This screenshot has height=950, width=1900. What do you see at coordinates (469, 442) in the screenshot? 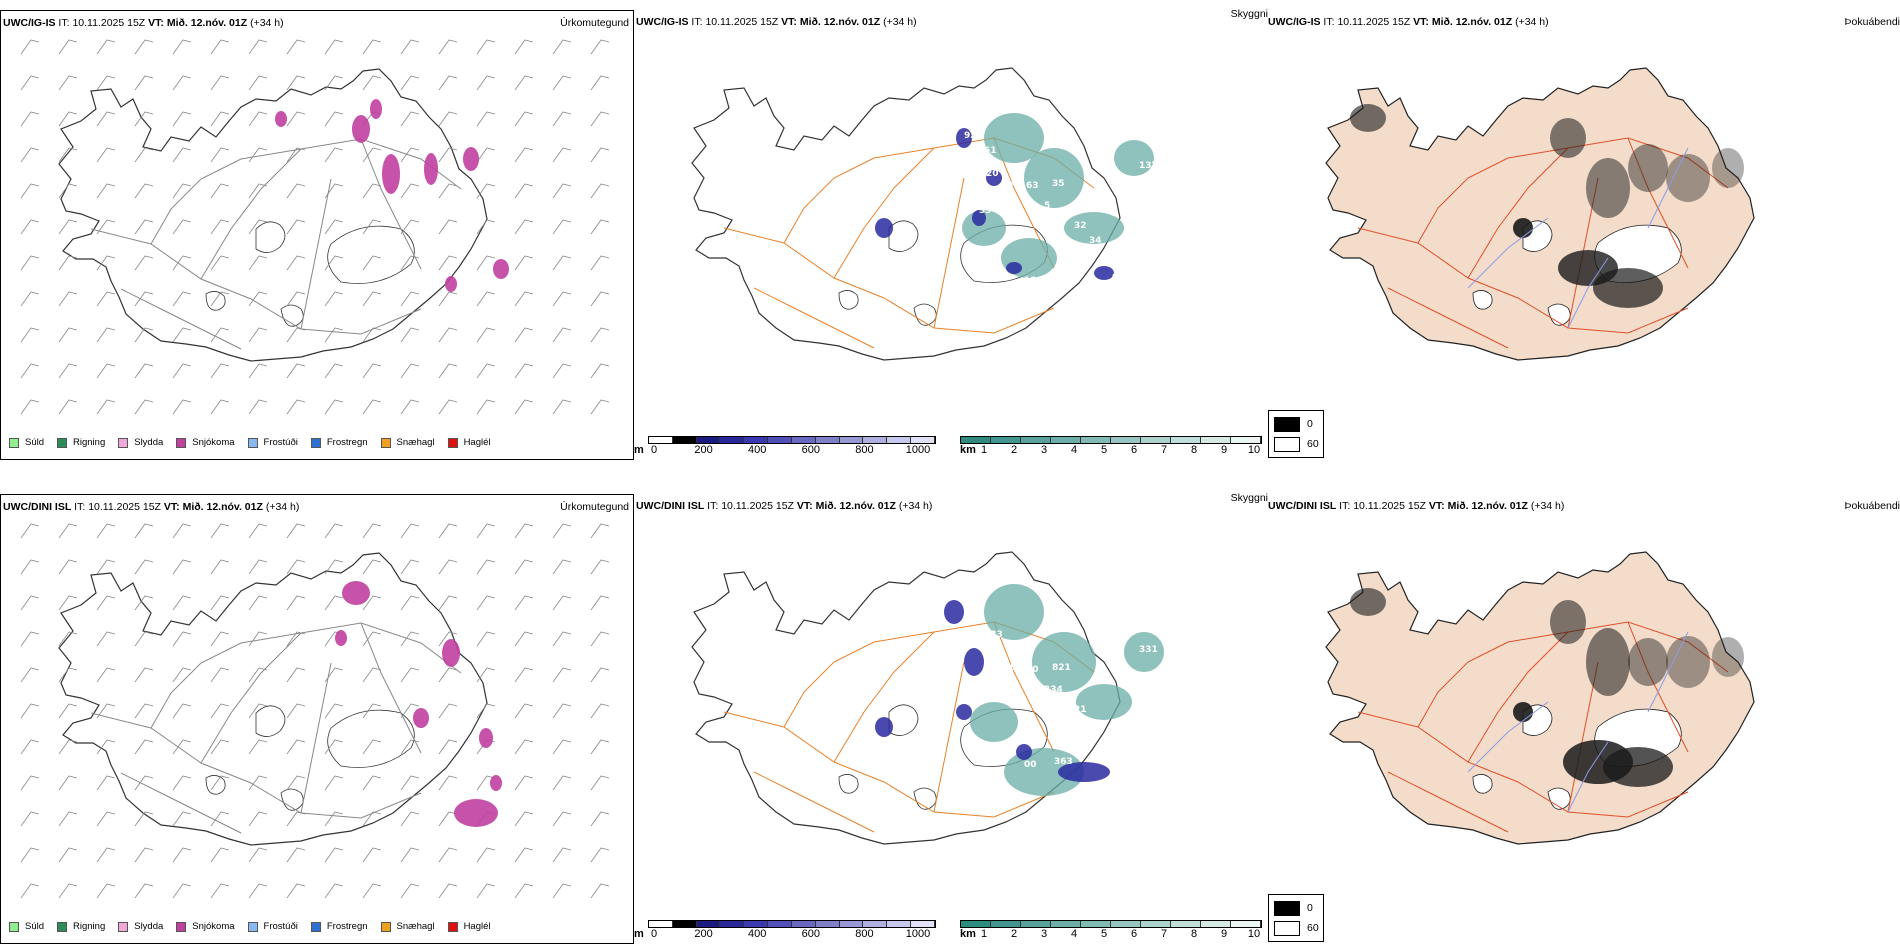
I see `precip-legend-item: Haglél` at bounding box center [469, 442].